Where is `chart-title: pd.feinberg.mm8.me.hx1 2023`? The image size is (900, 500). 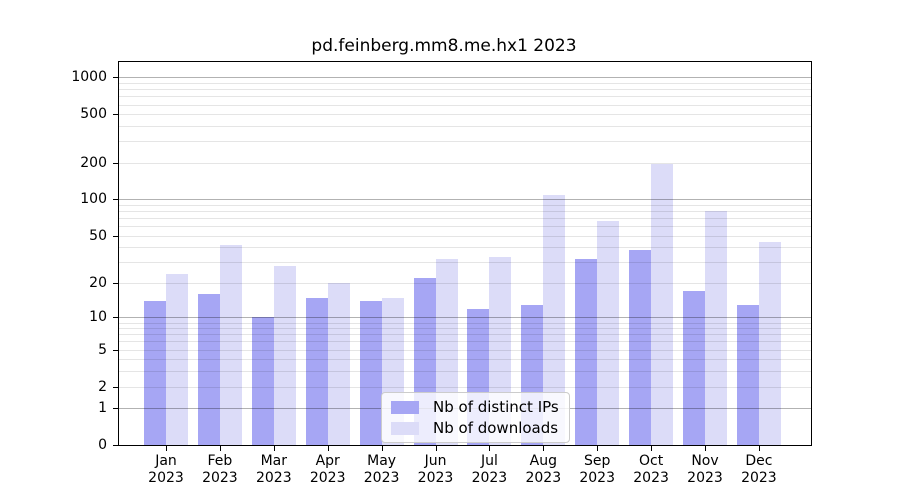 chart-title: pd.feinberg.mm8.me.hx1 2023 is located at coordinates (444, 46).